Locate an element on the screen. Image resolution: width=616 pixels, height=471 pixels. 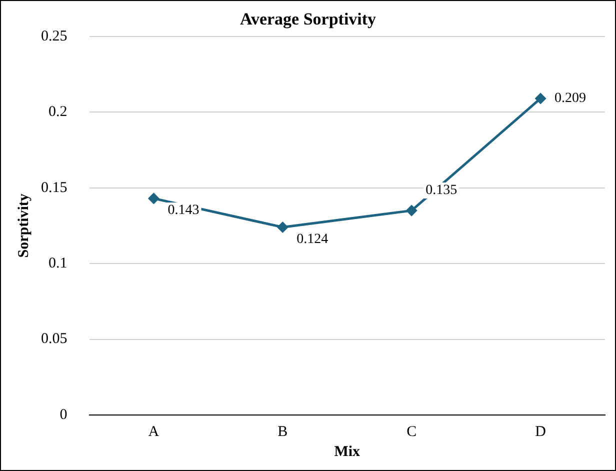
y-tick-label: 0.05 is located at coordinates (54, 339).